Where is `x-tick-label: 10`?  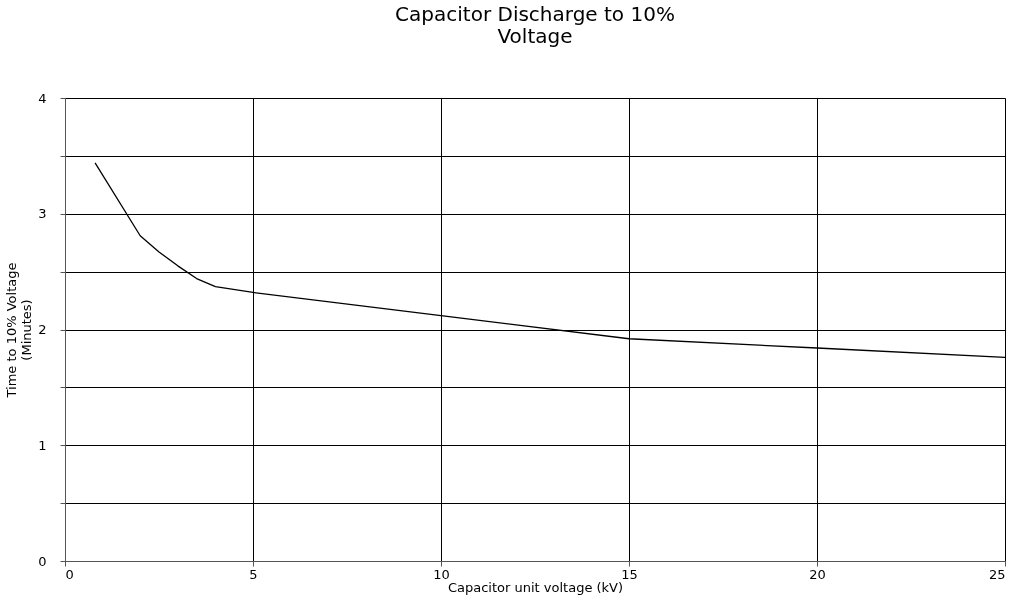
x-tick-label: 10 is located at coordinates (441, 574).